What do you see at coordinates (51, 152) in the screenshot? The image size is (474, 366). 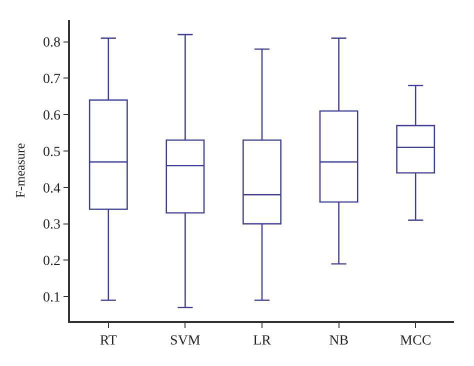 I see `y-tick-label: 0.5` at bounding box center [51, 152].